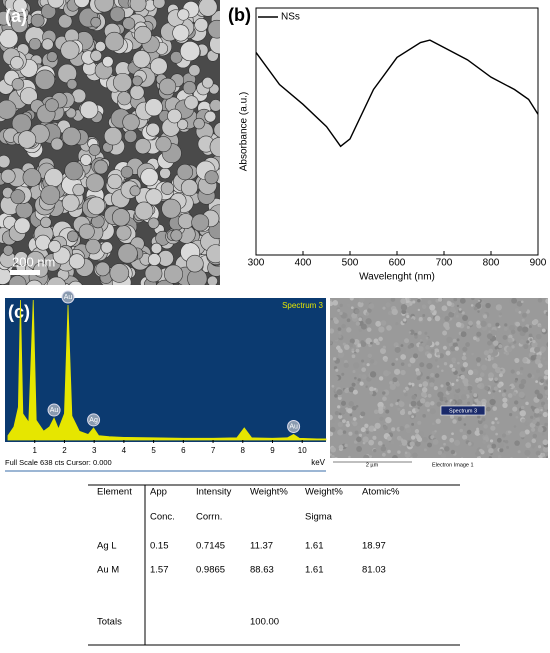  What do you see at coordinates (314, 570) in the screenshot?
I see `table-cell: 1.61` at bounding box center [314, 570].